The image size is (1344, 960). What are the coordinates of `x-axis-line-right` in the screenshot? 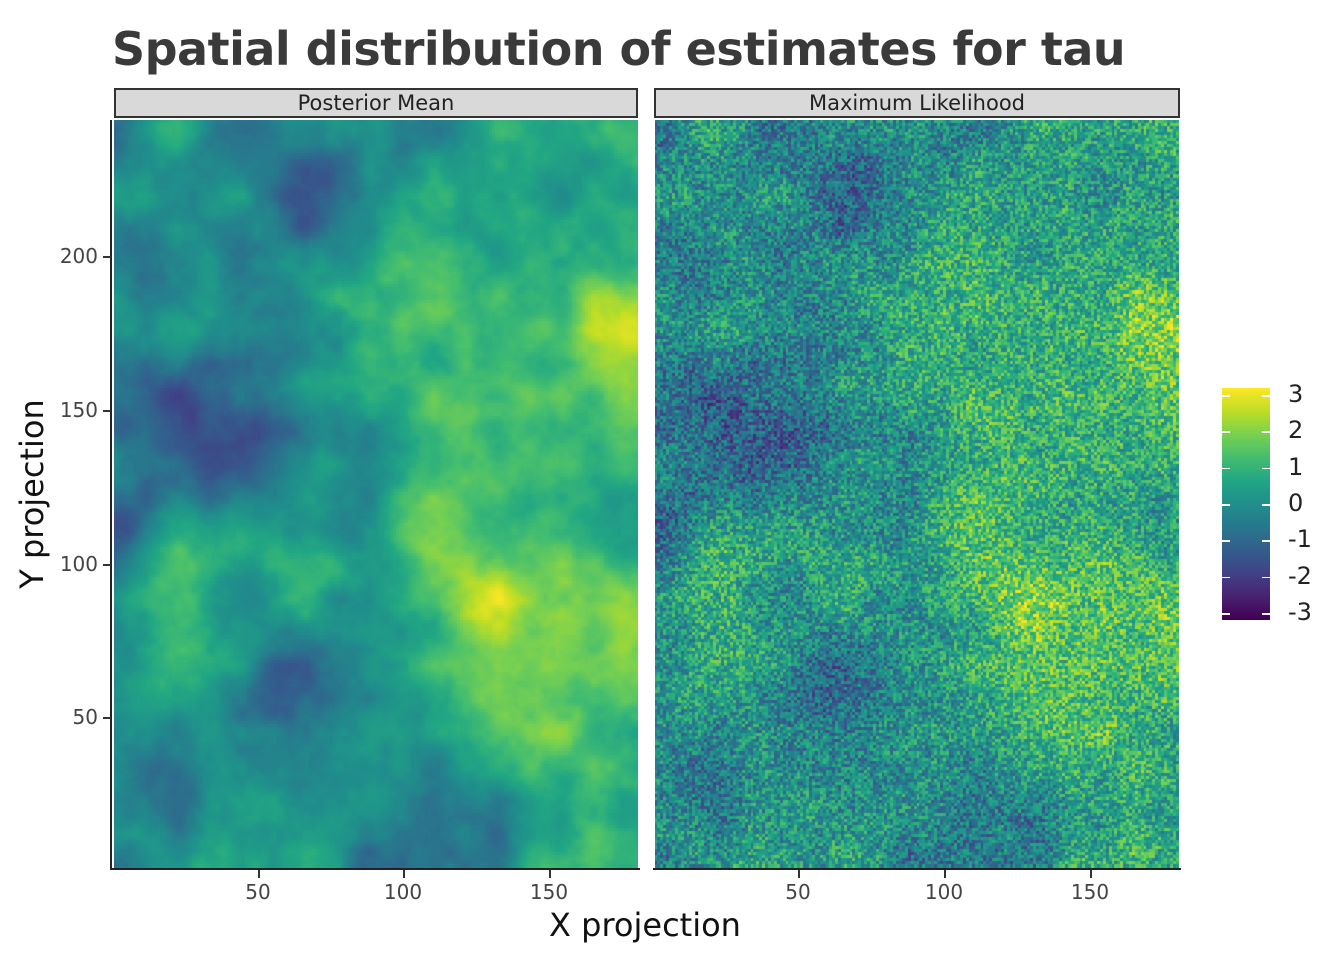 It's located at (917, 869).